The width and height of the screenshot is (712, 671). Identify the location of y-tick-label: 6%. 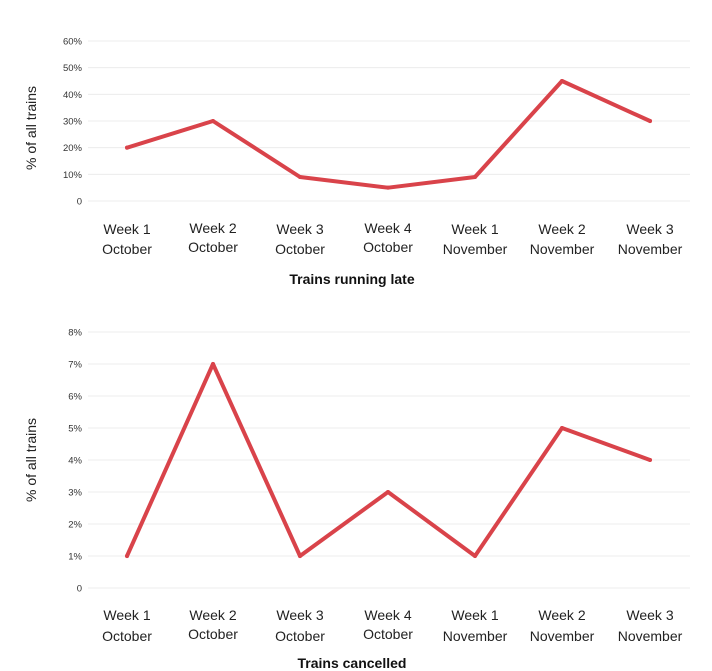
(75, 397).